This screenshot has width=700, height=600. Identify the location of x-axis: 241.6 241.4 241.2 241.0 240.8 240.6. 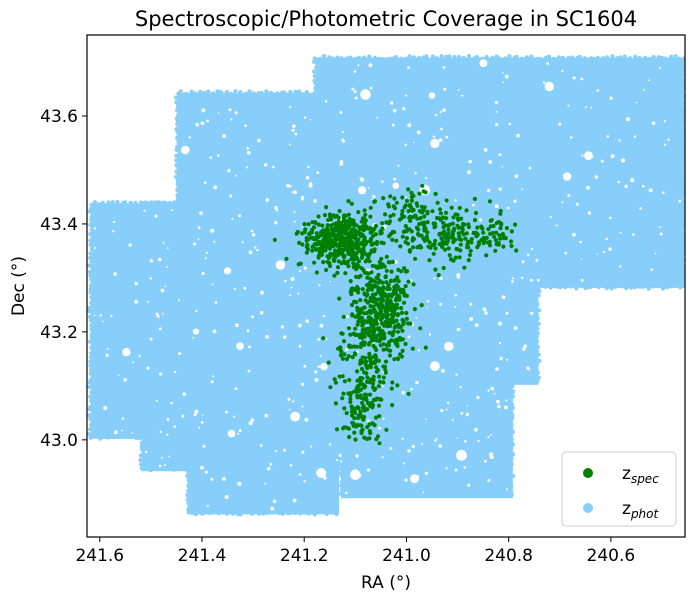
(355, 551).